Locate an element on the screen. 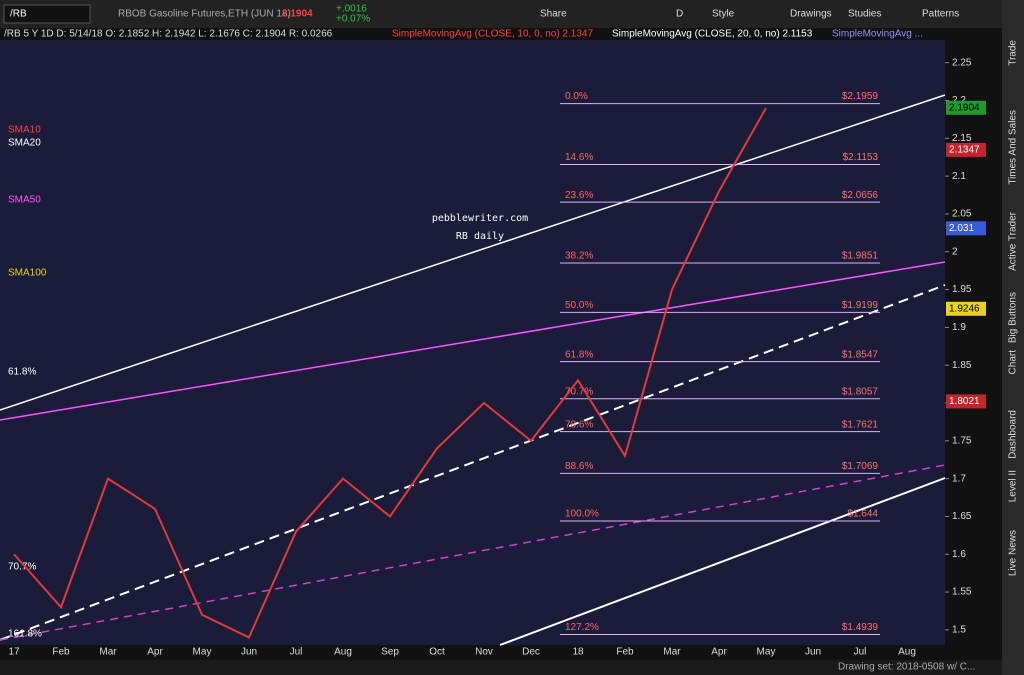 This screenshot has height=675, width=1024. fib-pct: 70.7% is located at coordinates (579, 391).